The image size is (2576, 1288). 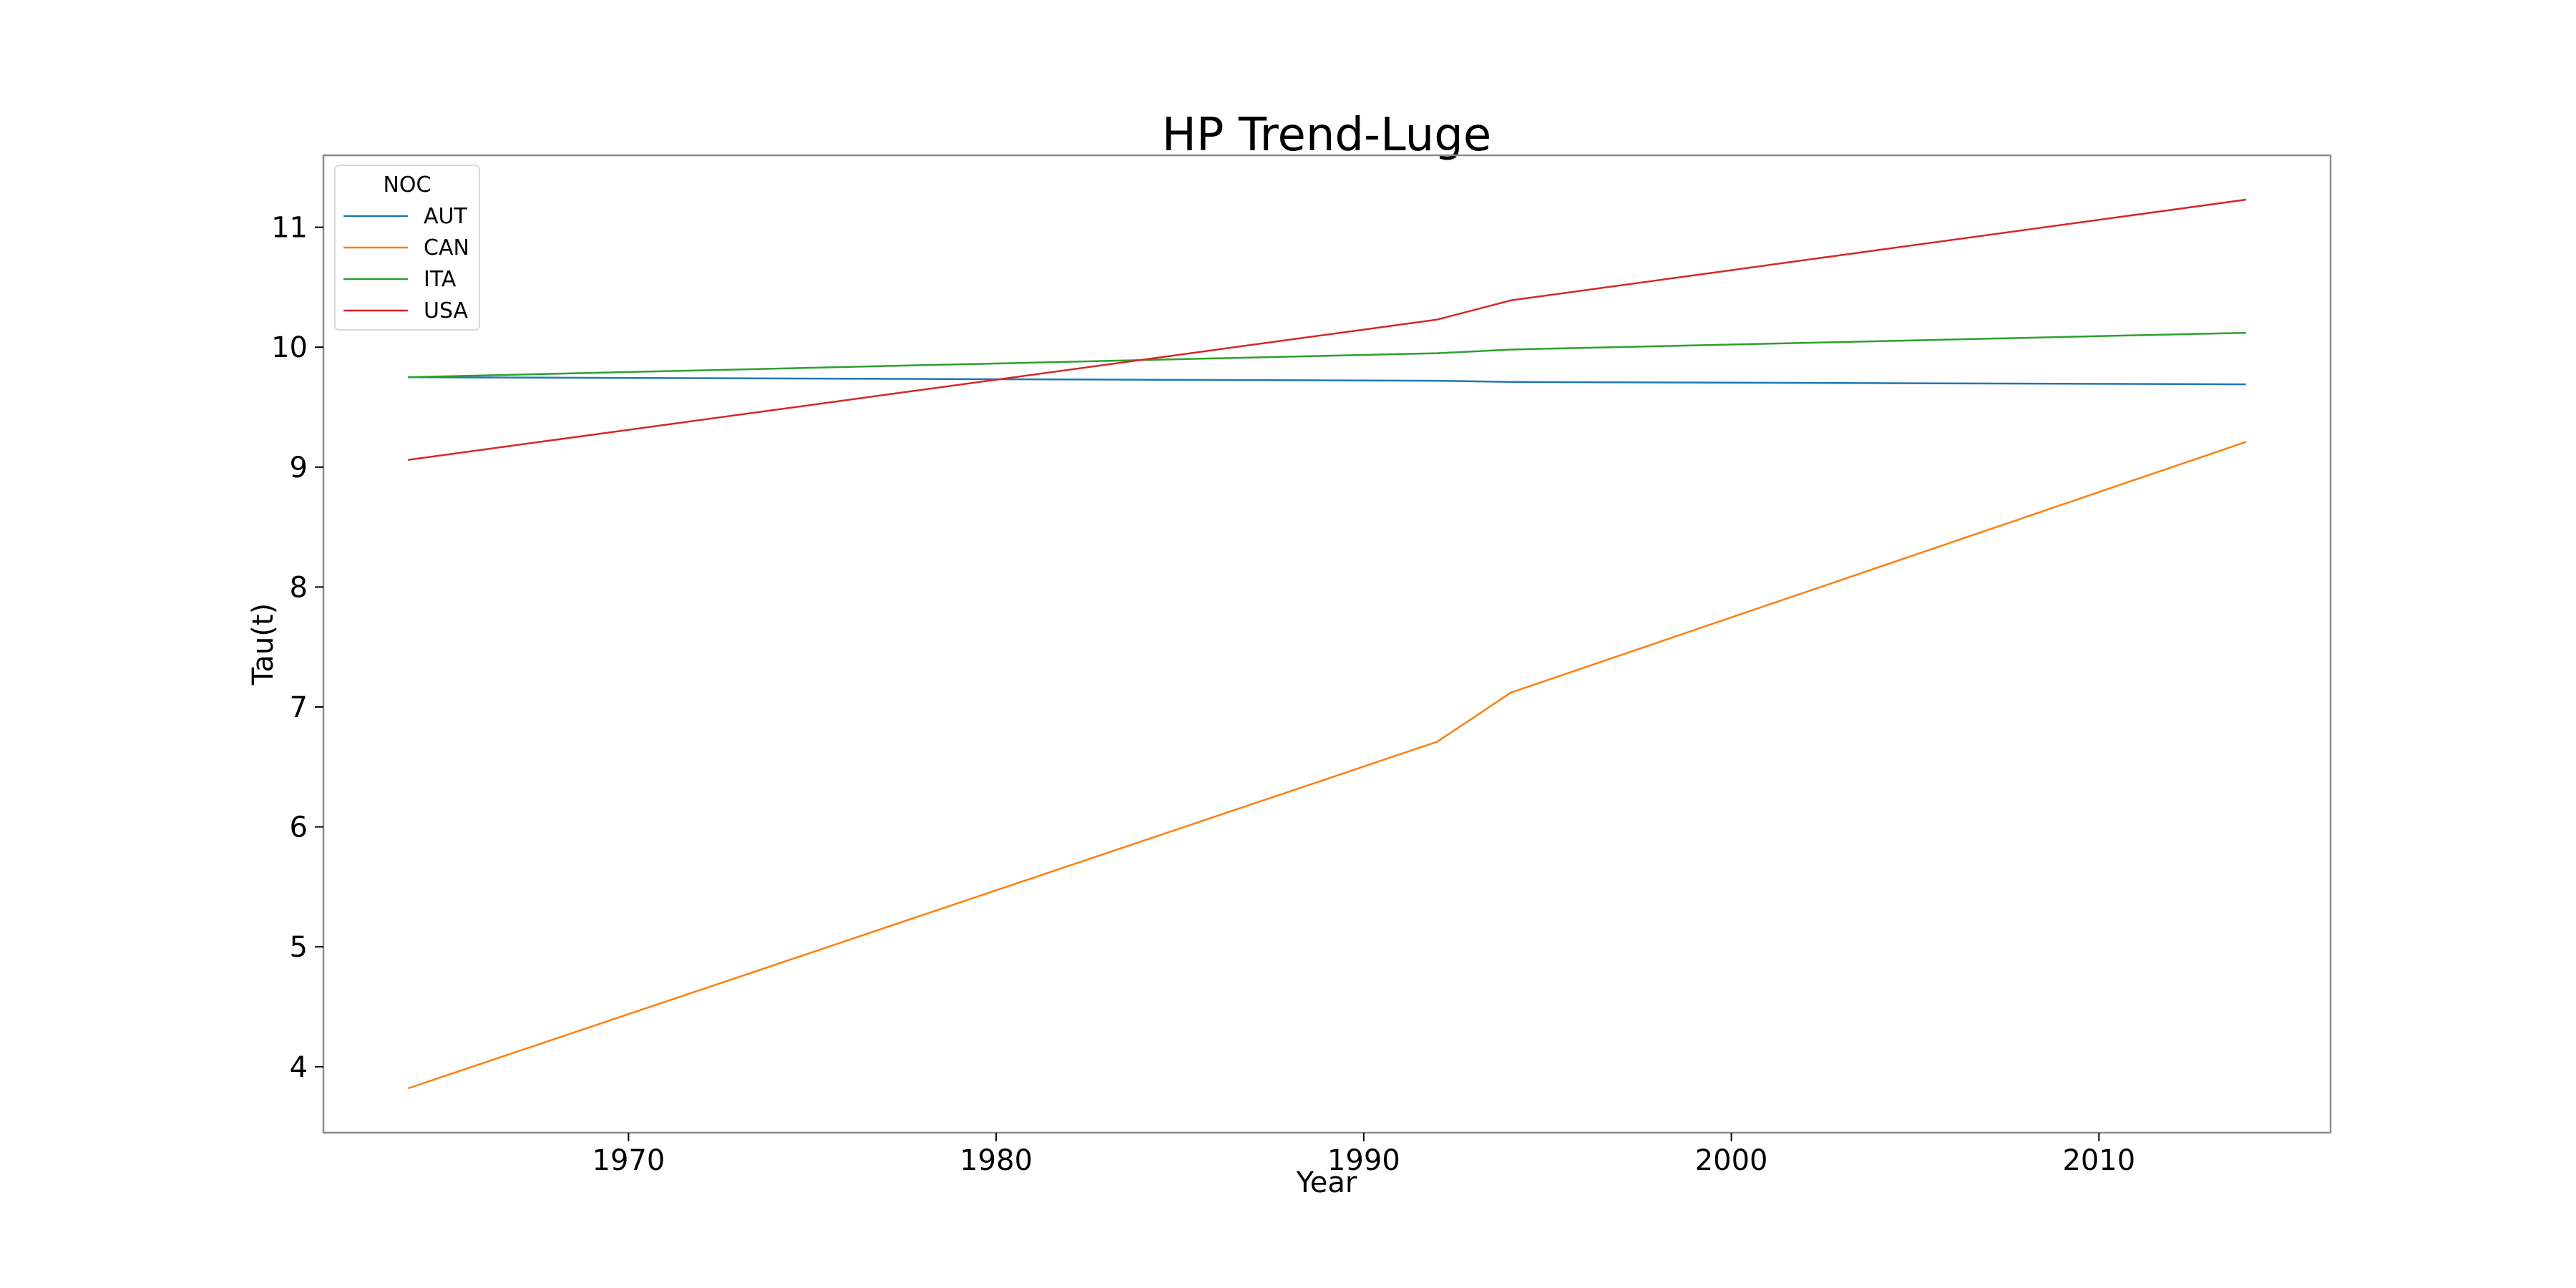 What do you see at coordinates (445, 217) in the screenshot?
I see `legend-label-aut: AUT` at bounding box center [445, 217].